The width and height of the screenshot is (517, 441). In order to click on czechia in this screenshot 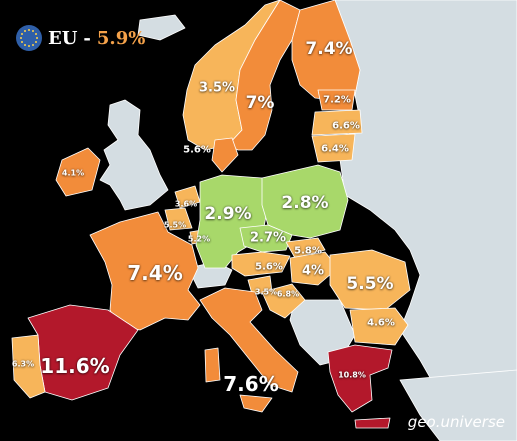, I will do `click(266, 238)`.